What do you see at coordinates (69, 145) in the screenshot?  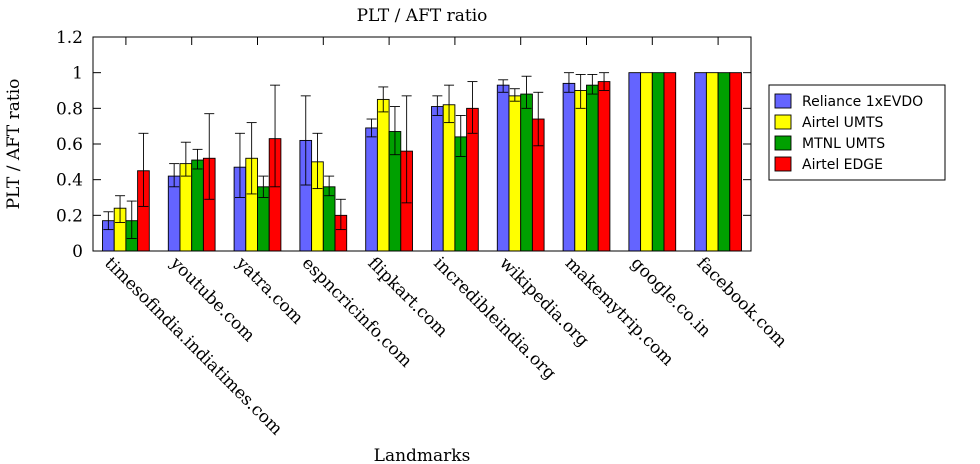 I see `y-tick-label: 0.6` at bounding box center [69, 145].